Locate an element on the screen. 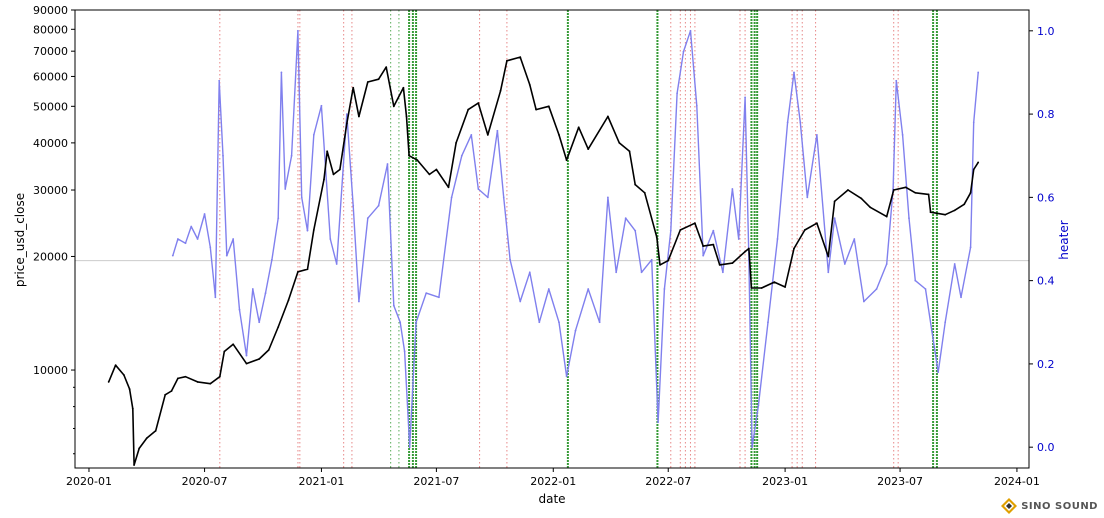  y-right-tick-label-1: 0.2 is located at coordinates (1046, 364).